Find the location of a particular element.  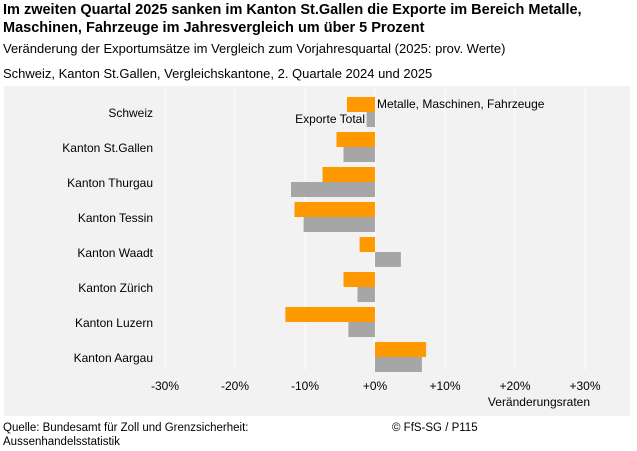

x-axis-title: Veränderungsraten is located at coordinates (539, 402).